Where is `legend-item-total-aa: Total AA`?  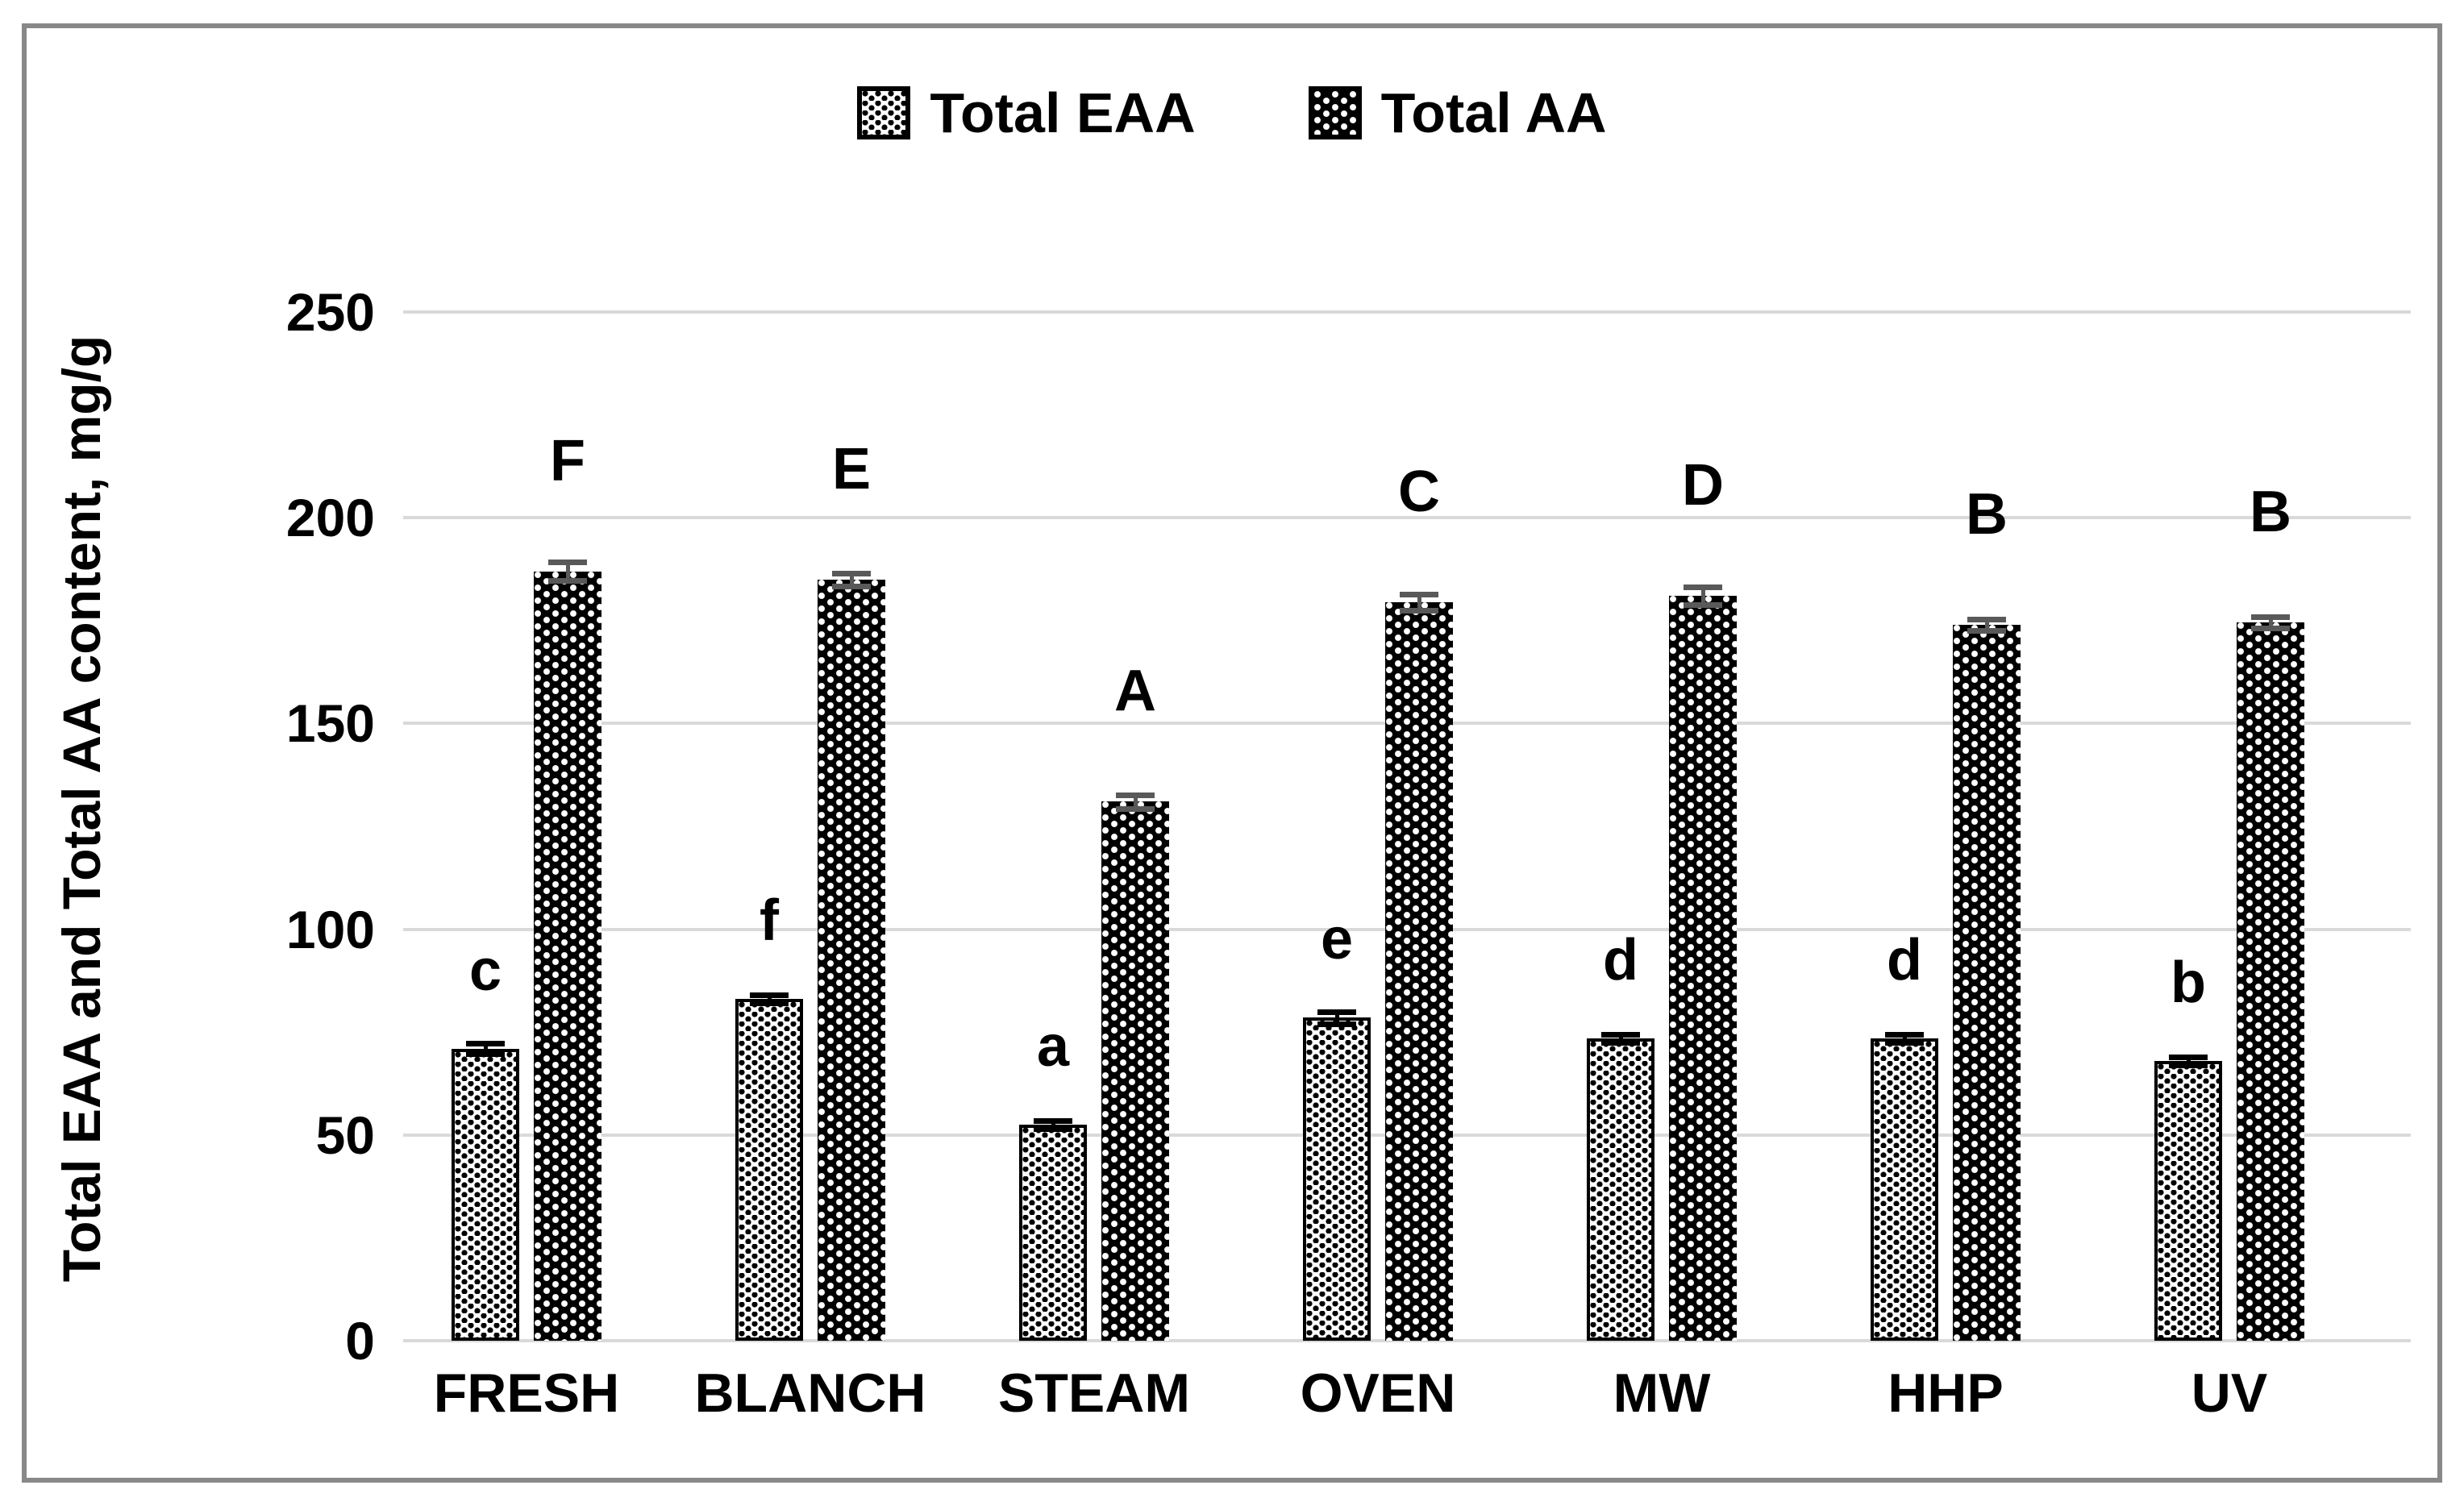
legend-item-total-aa: Total AA is located at coordinates (1457, 113).